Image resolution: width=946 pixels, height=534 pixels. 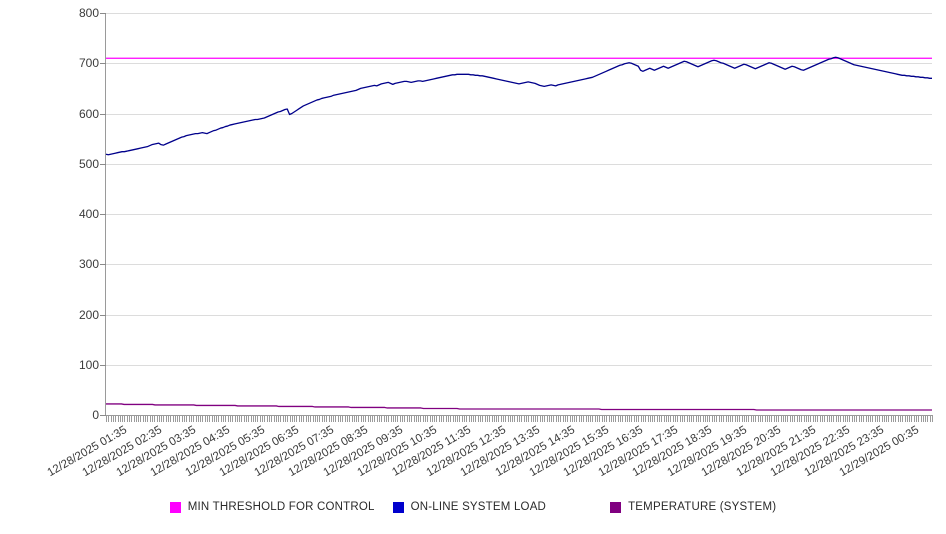 I want to click on legend-item: MIN THRESHOLD FOR CONTROL, so click(x=272, y=507).